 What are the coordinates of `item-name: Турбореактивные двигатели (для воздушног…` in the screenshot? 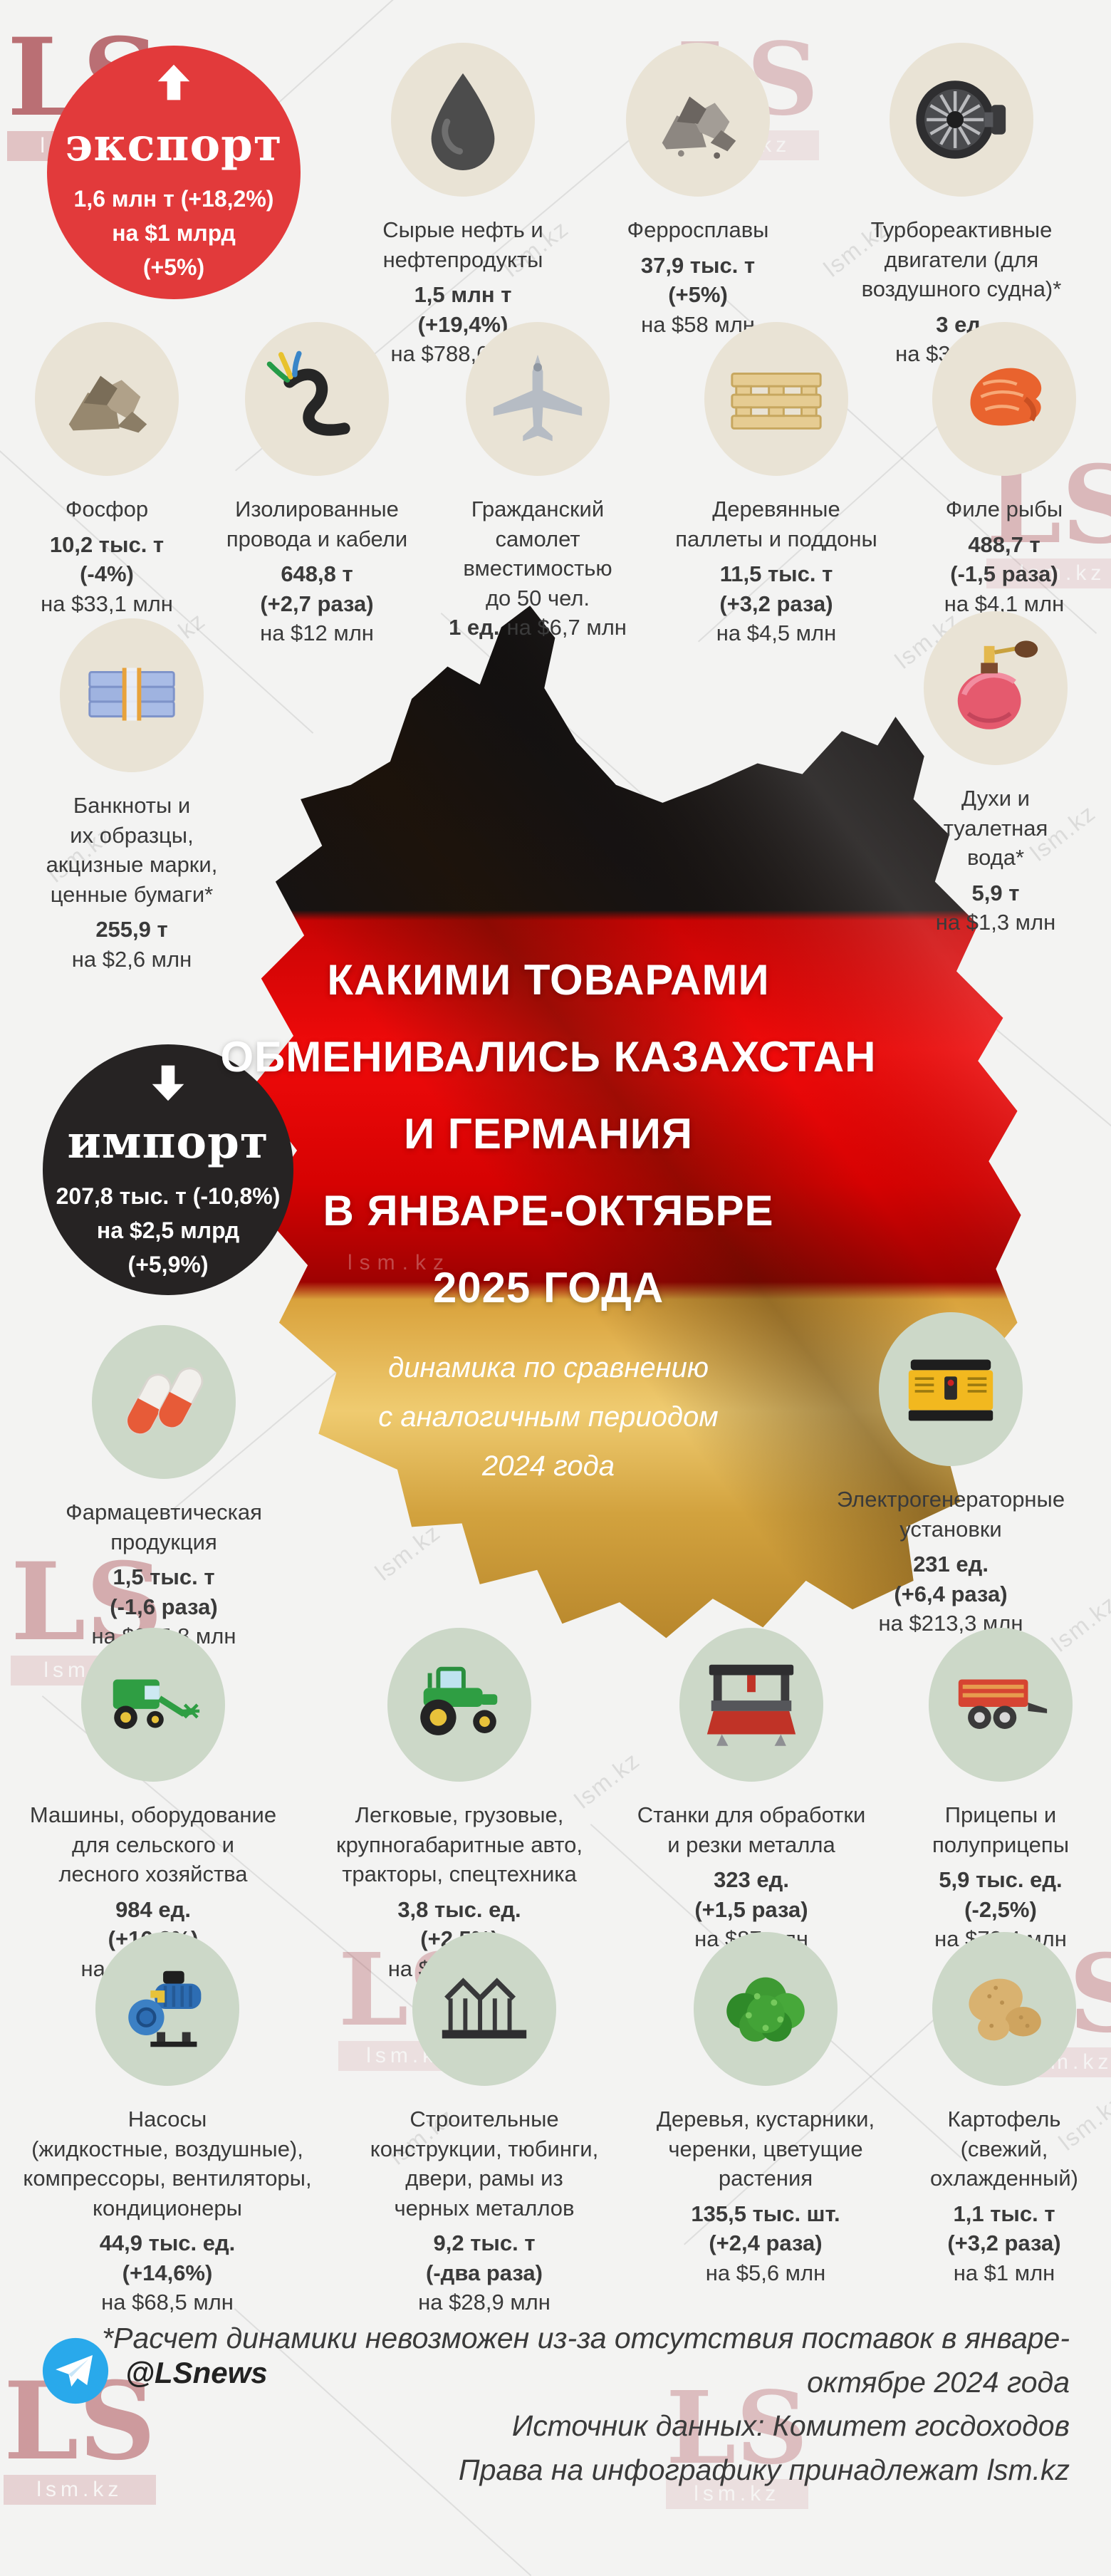 It's located at (961, 259).